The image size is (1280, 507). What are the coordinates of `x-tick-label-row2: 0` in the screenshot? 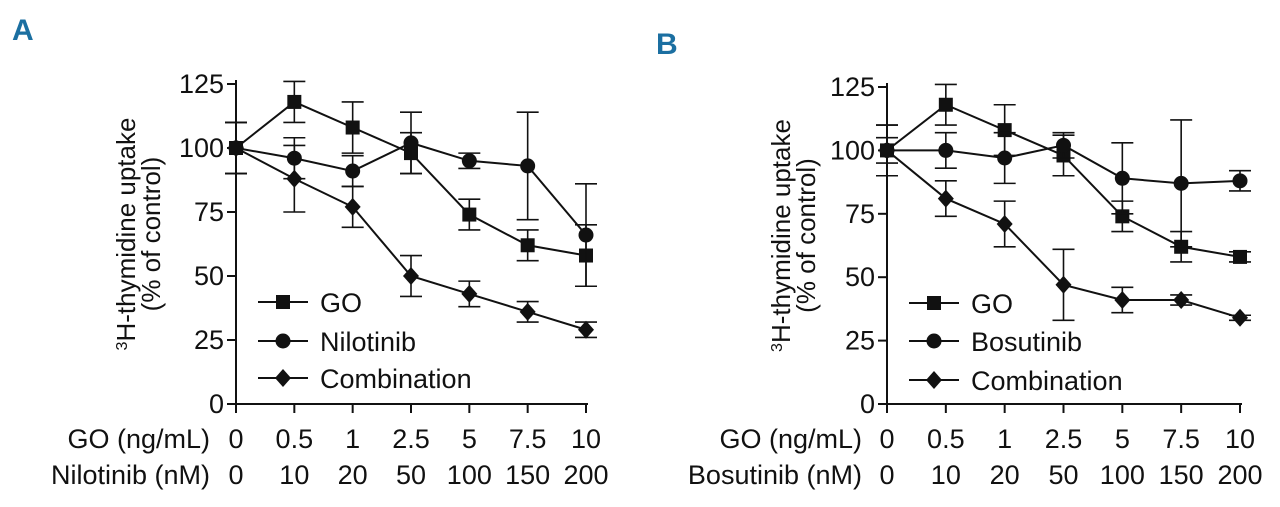 It's located at (235, 475).